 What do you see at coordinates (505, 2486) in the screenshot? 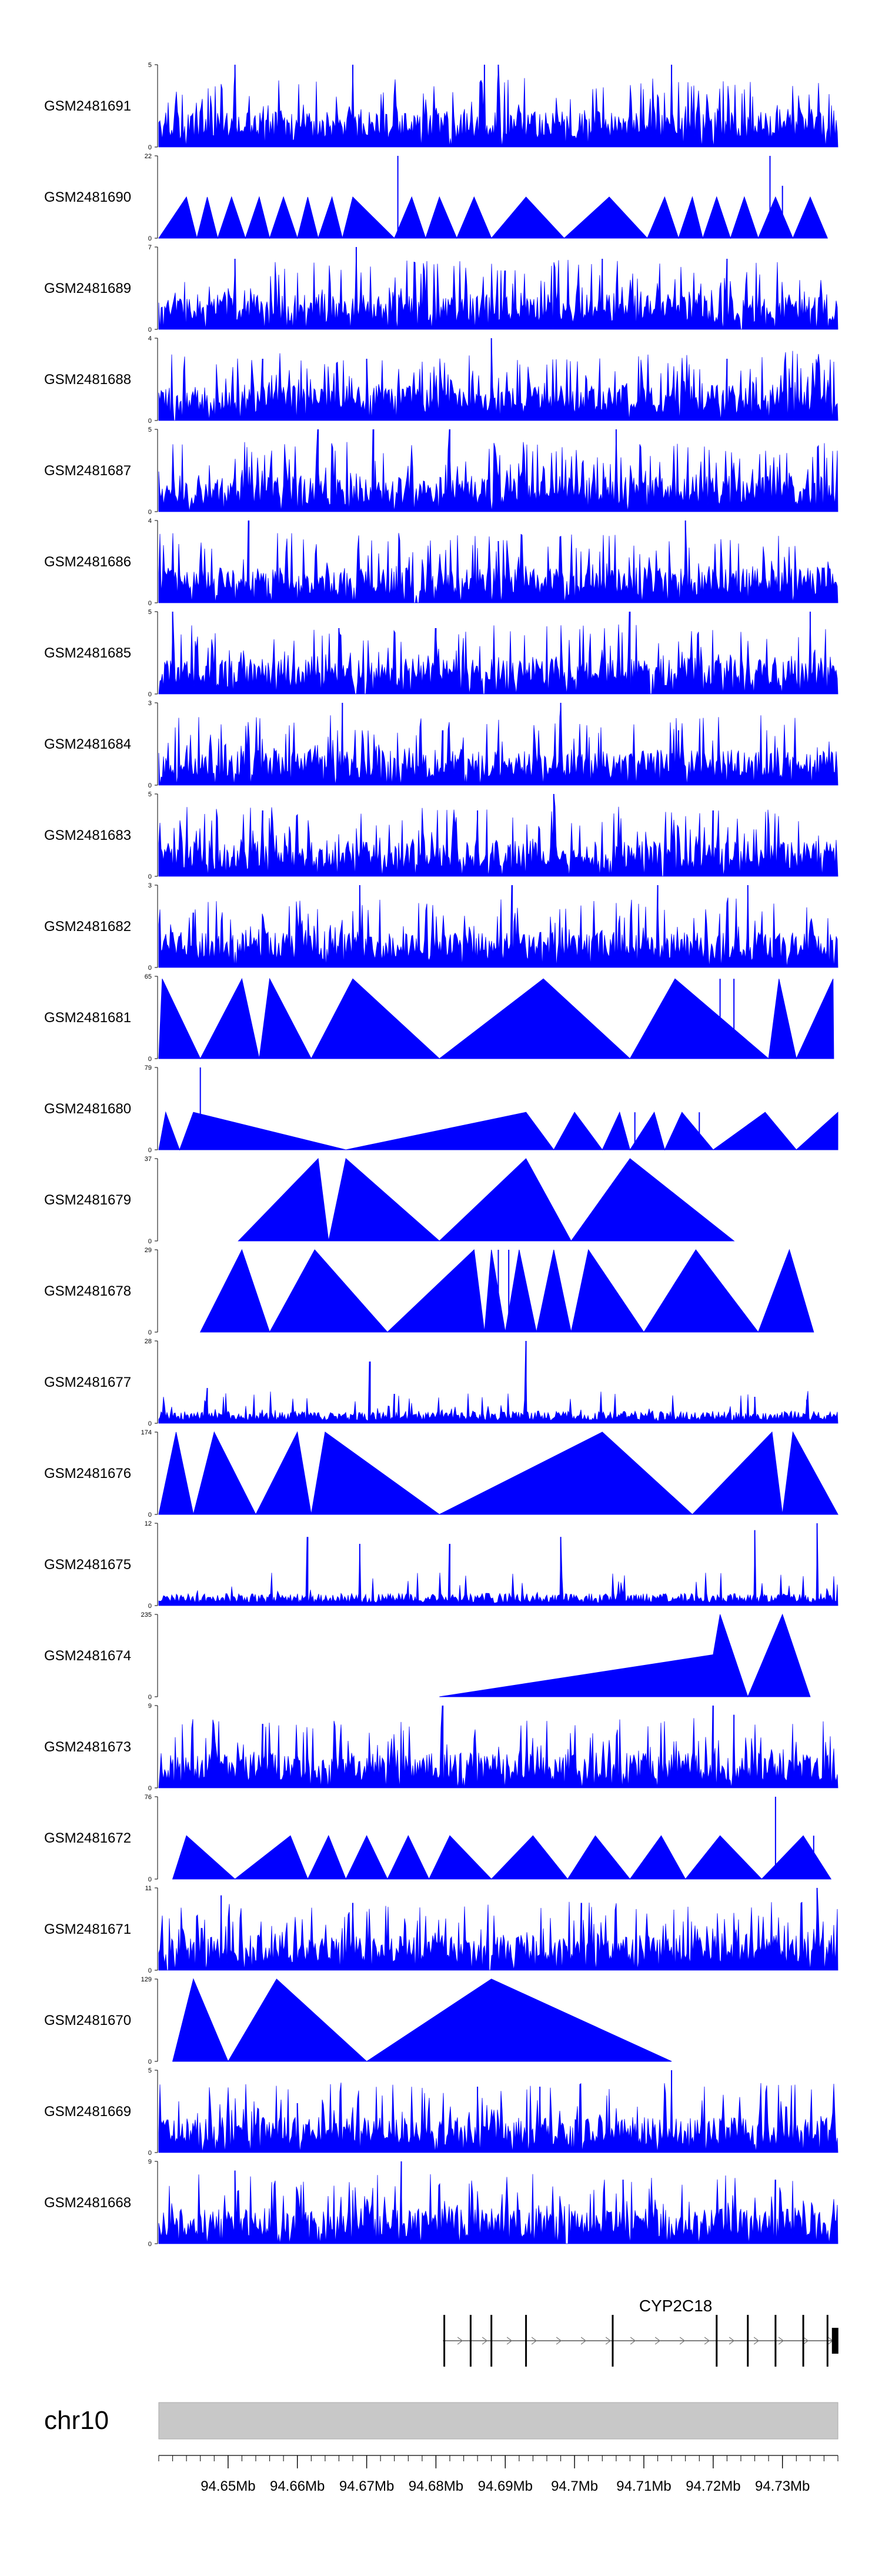
I see `x-tick-label: 94.69Mb` at bounding box center [505, 2486].